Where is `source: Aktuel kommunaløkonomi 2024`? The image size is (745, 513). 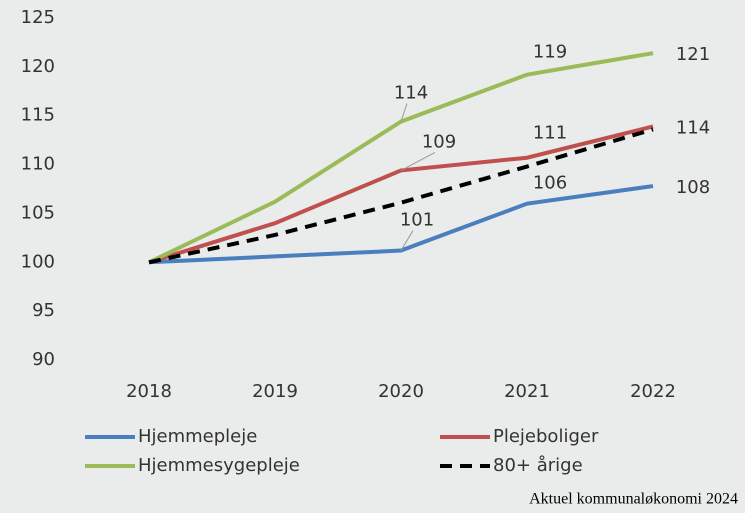 source: Aktuel kommunaløkonomi 2024 is located at coordinates (633, 499).